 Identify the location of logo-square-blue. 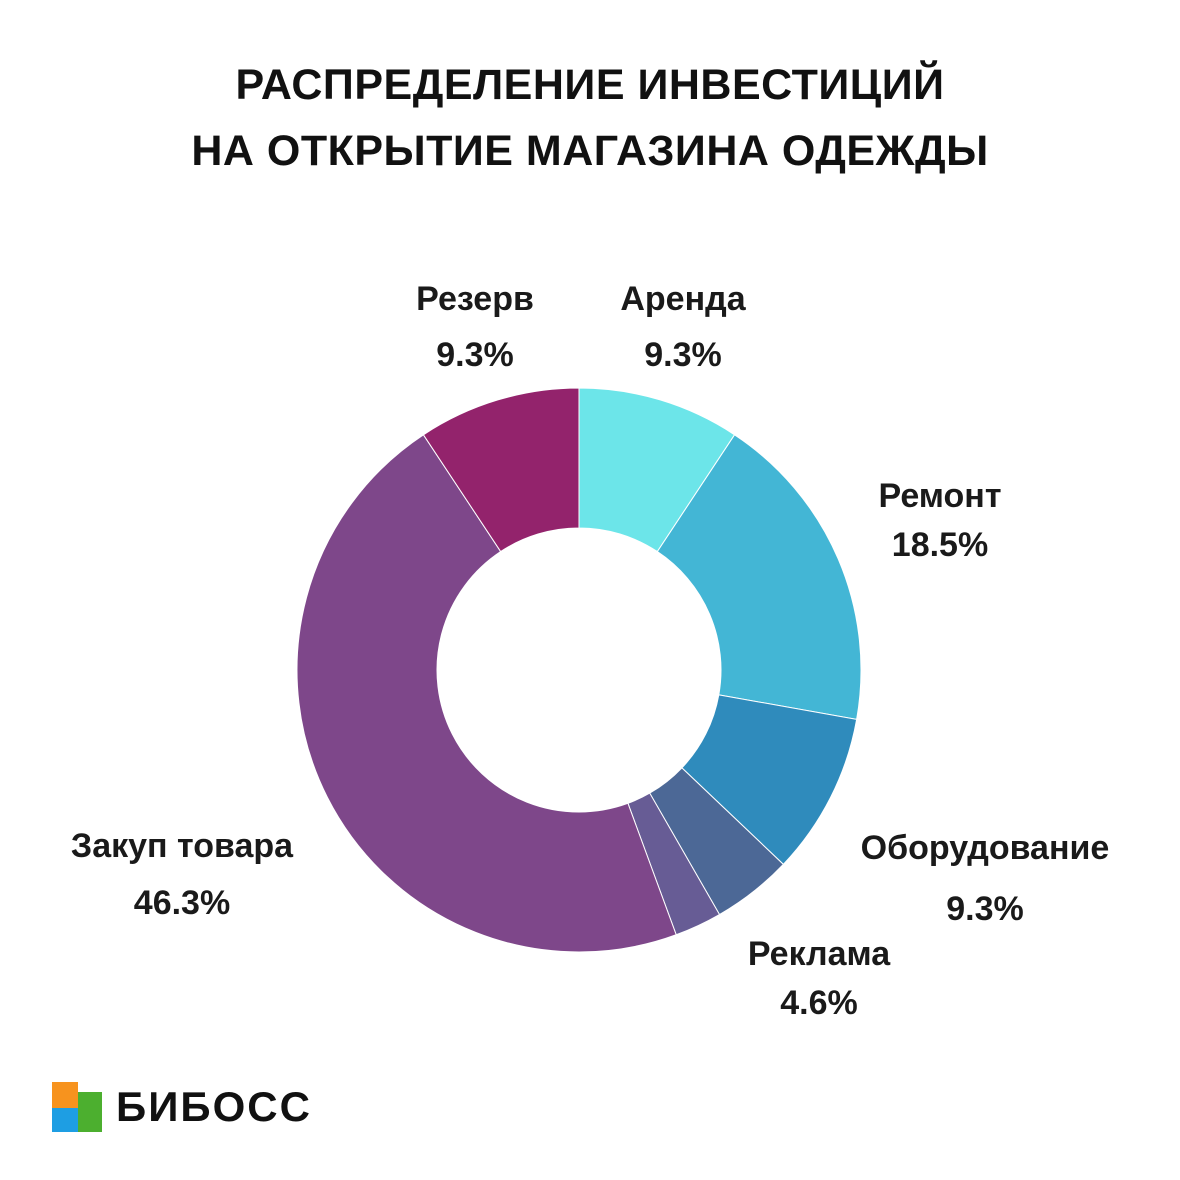
(65, 1120).